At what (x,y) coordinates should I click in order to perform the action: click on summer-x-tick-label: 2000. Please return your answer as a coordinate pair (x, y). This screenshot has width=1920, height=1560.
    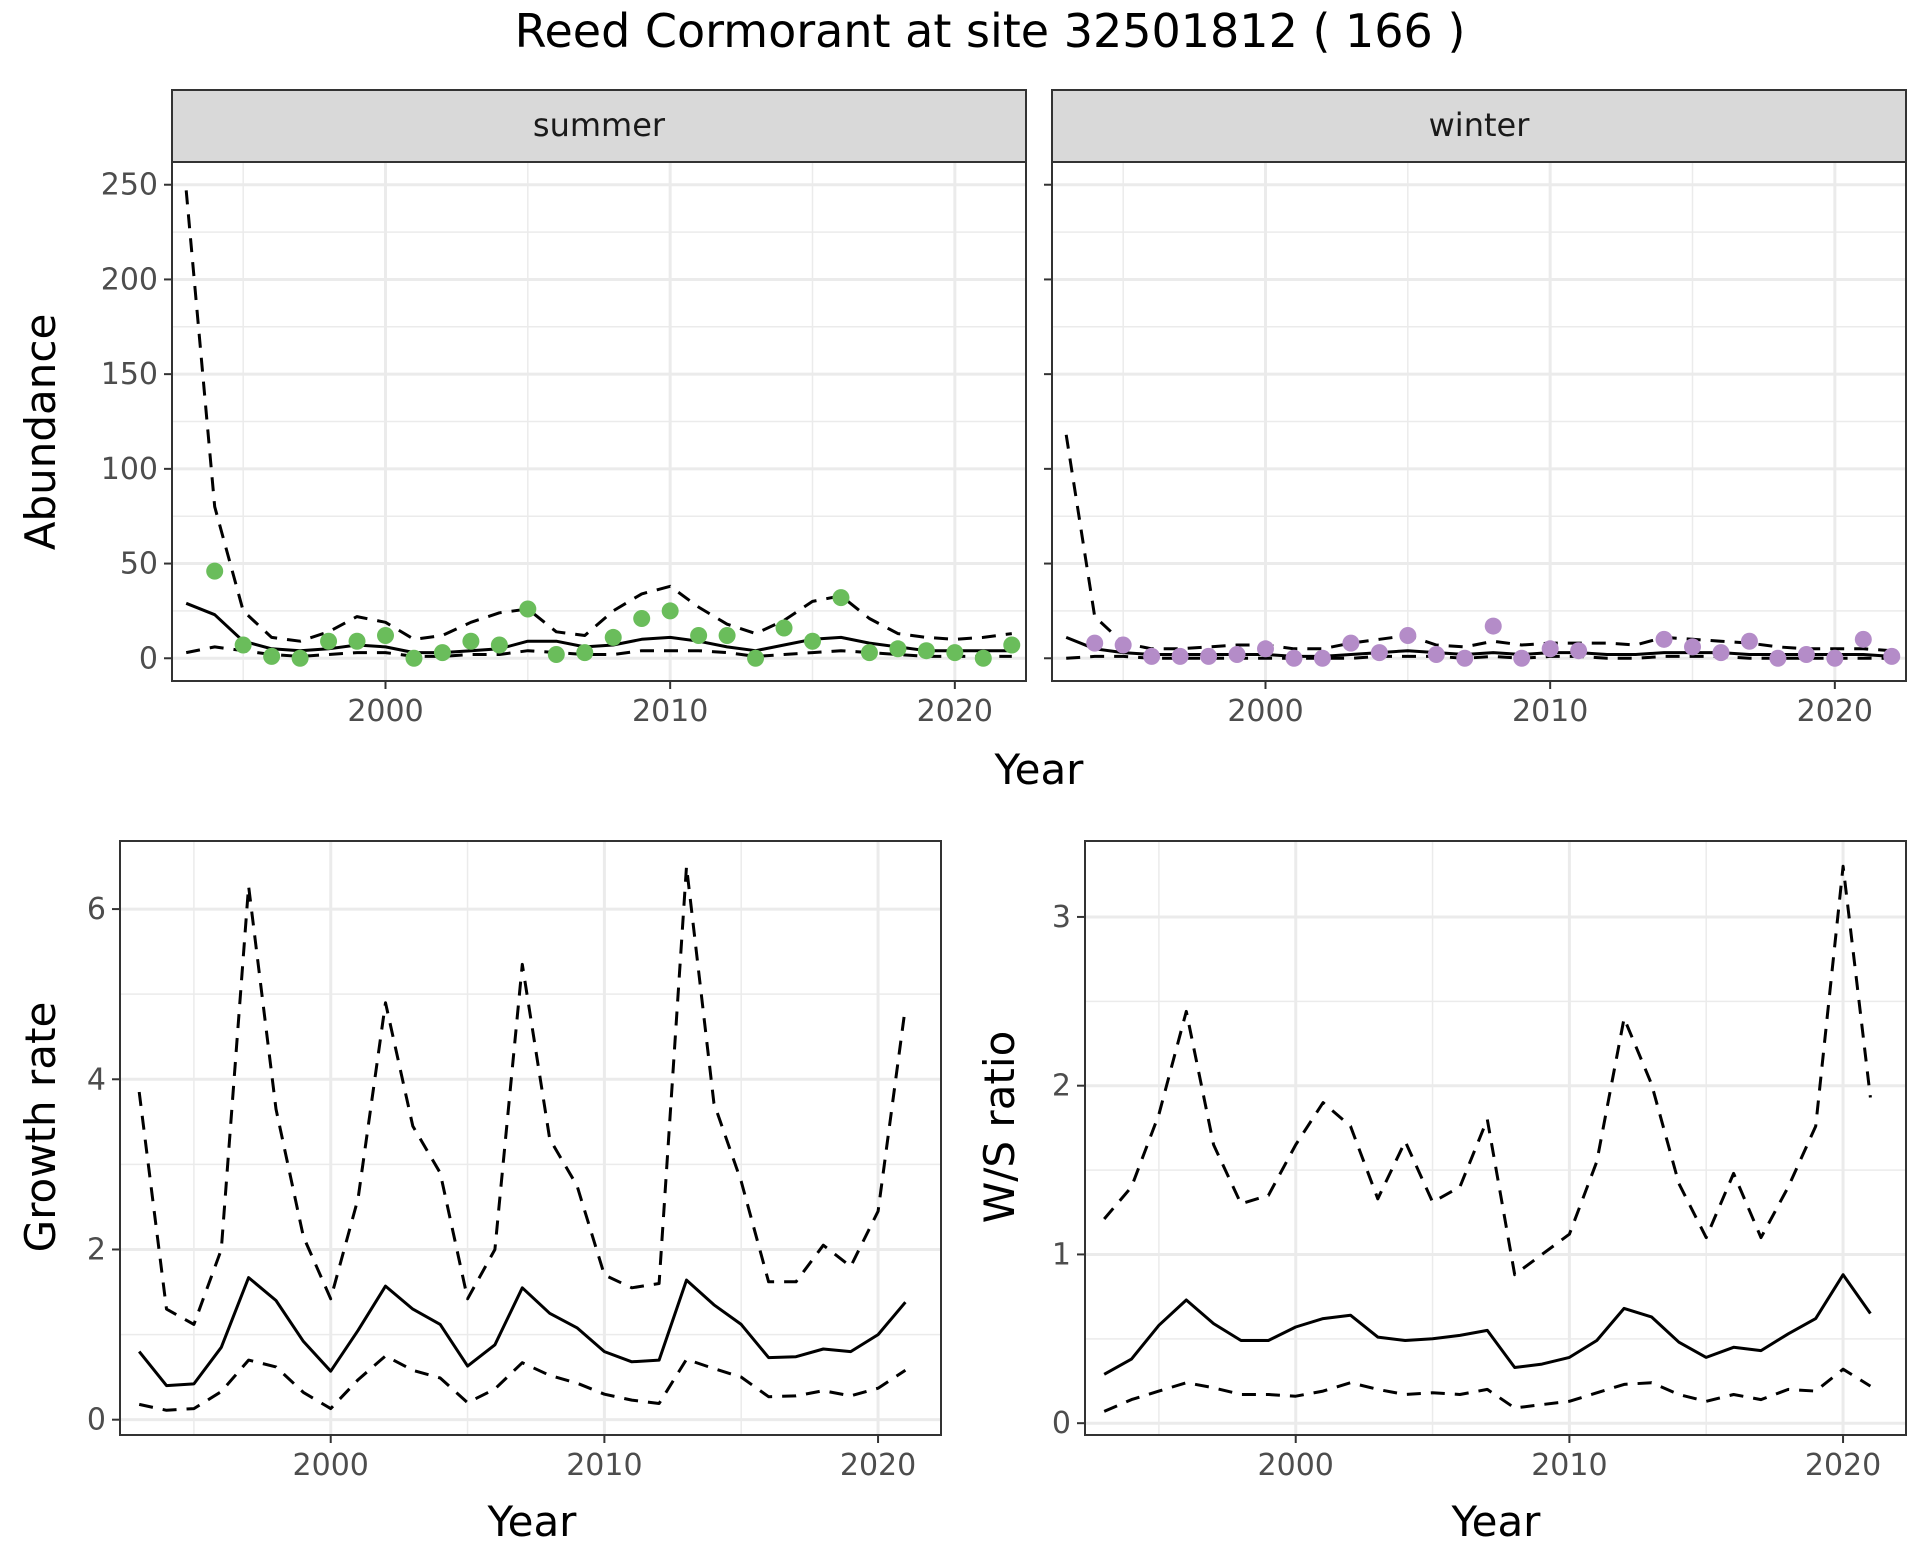
    Looking at the image, I should click on (385, 711).